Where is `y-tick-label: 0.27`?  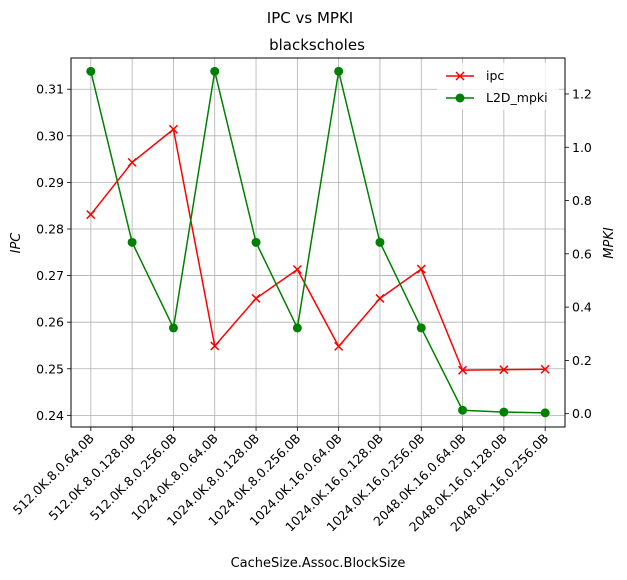 y-tick-label: 0.27 is located at coordinates (50, 275).